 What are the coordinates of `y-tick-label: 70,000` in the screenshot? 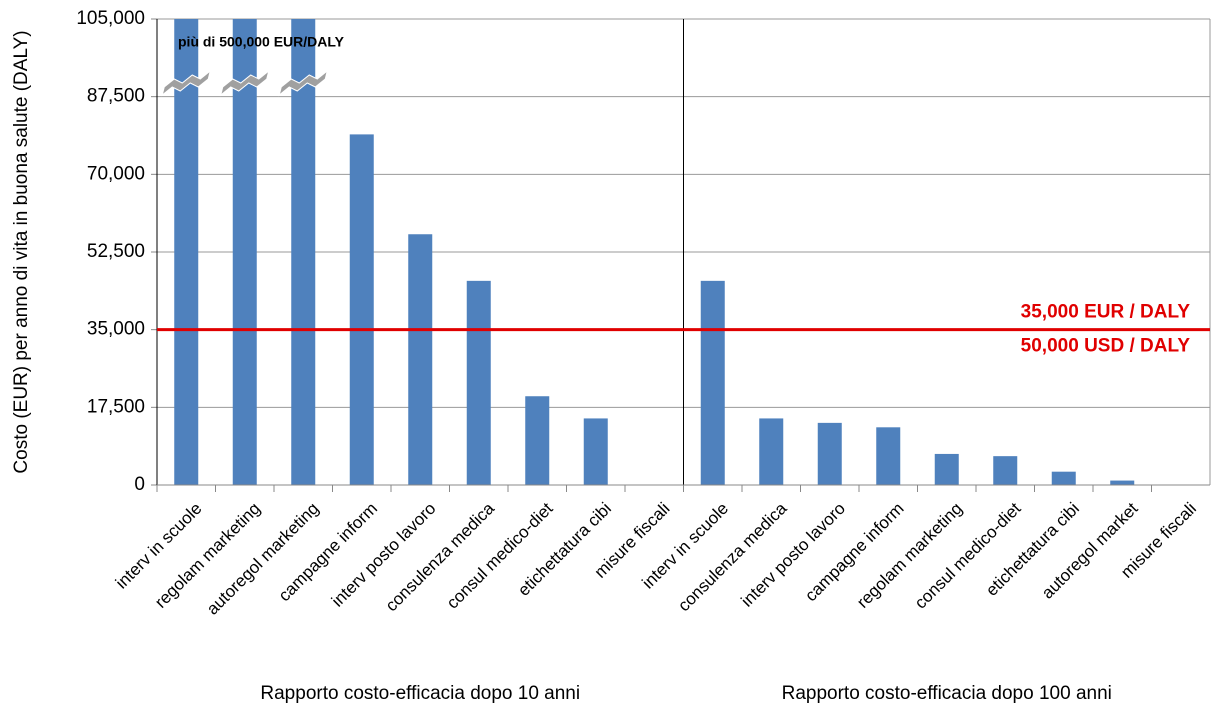 It's located at (116, 173).